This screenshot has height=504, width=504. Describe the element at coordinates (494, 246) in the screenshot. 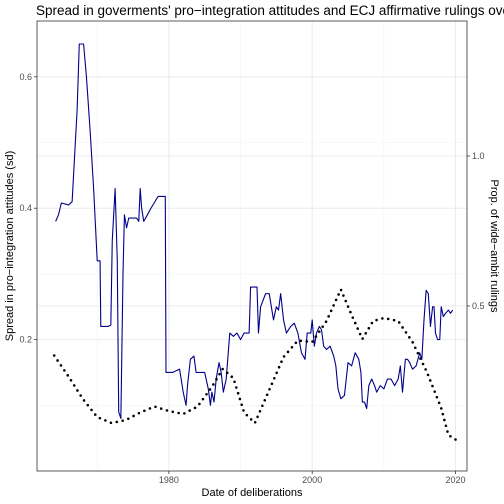

I see `y-axis-right-title: Prop. of wide−ambit rulings` at that location.